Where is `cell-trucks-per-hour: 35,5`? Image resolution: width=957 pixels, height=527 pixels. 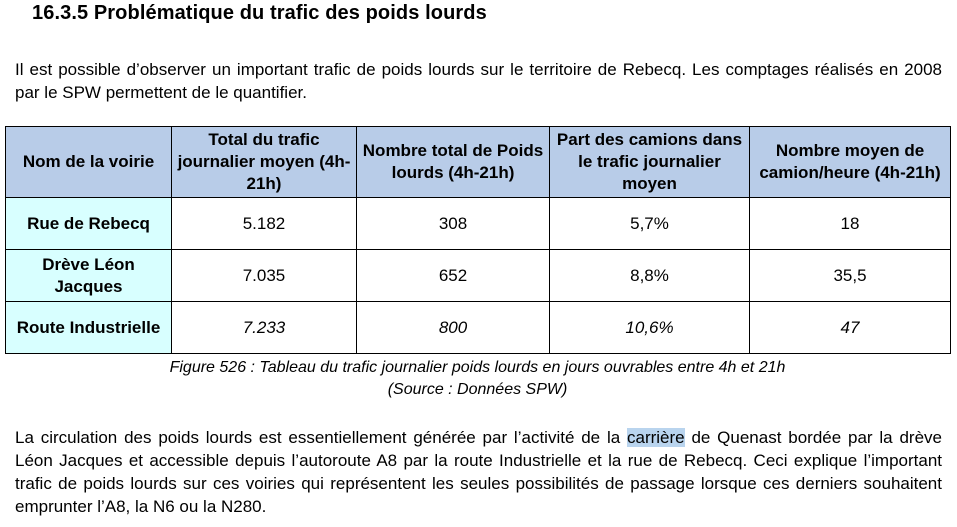
cell-trucks-per-hour: 35,5 is located at coordinates (850, 275).